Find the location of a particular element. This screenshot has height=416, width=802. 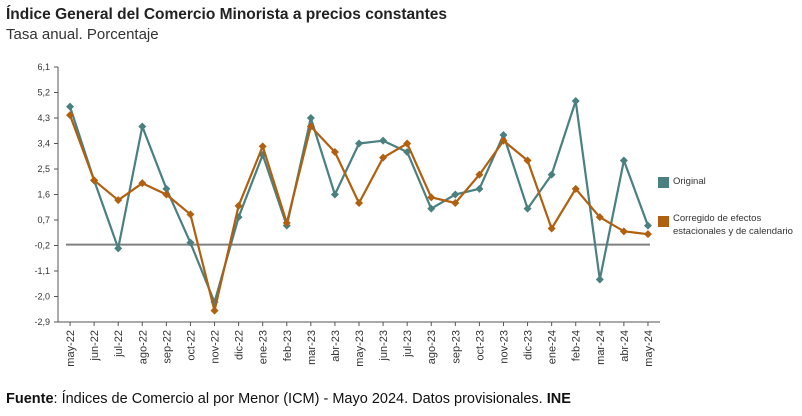

y-tick-label: -1,1 is located at coordinates (42, 271).